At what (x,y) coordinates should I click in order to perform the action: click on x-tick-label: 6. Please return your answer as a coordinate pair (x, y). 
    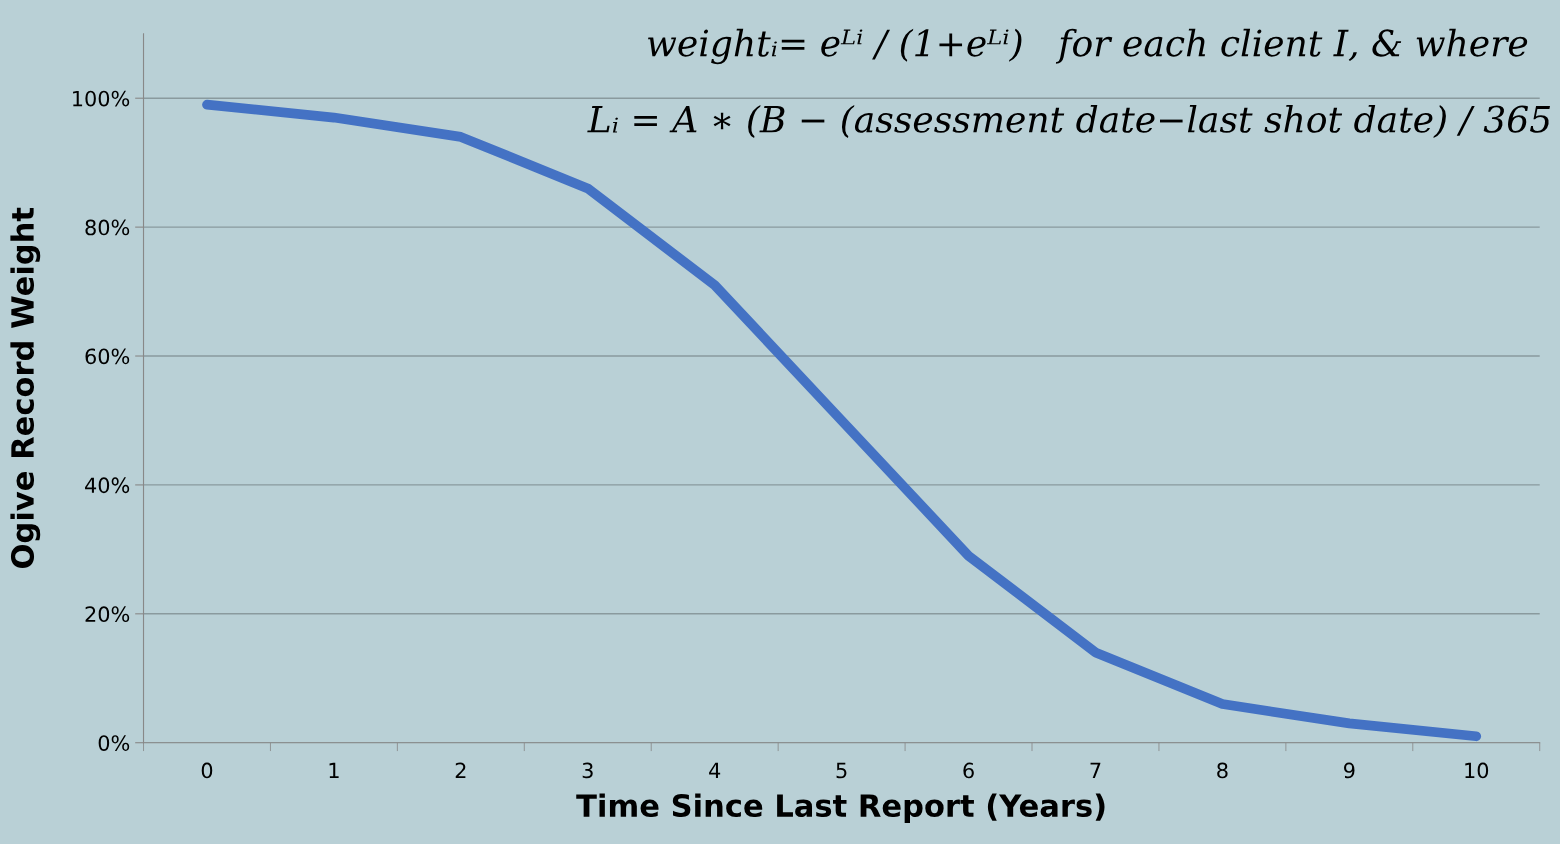
    Looking at the image, I should click on (968, 770).